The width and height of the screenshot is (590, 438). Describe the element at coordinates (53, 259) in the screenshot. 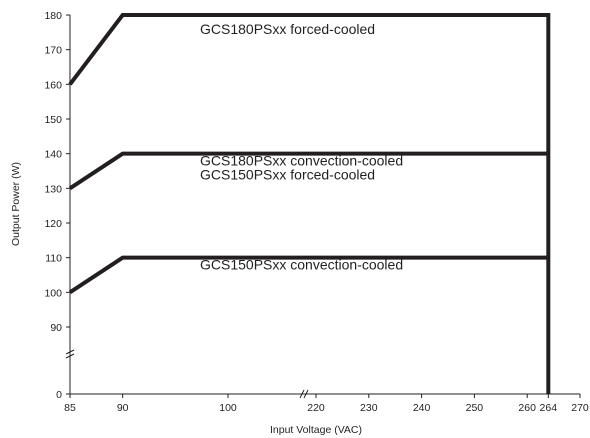

I see `y-tick-label: 110` at that location.